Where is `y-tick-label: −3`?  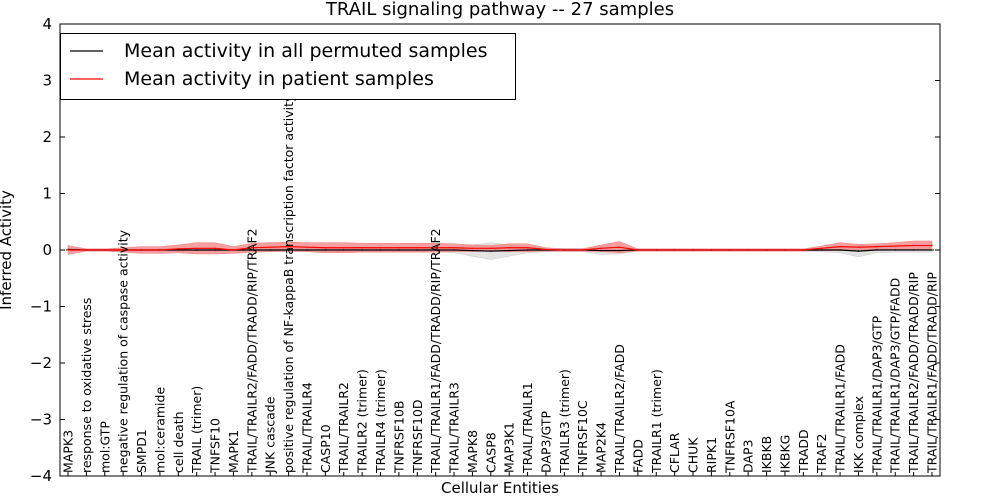
y-tick-label: −3 is located at coordinates (41, 420).